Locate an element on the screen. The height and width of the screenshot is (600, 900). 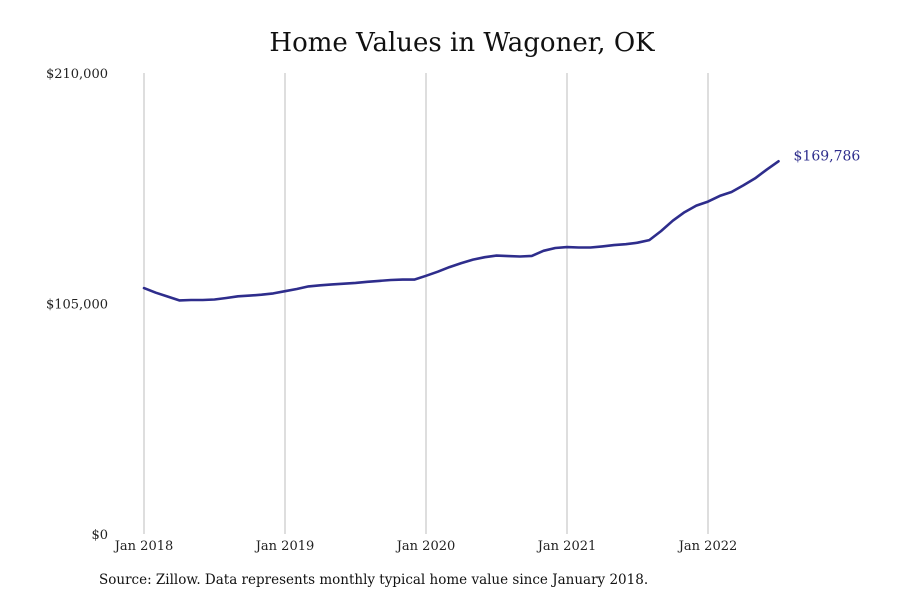
x-tick-label: Jan 2018 is located at coordinates (143, 546).